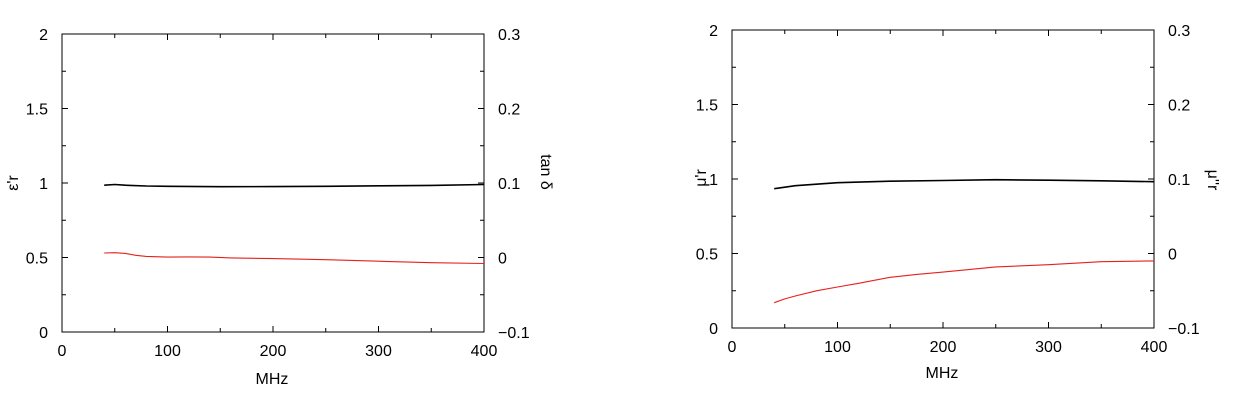 The image size is (1236, 404). What do you see at coordinates (43, 333) in the screenshot?
I see `chart-left-y-tick-label: 0` at bounding box center [43, 333].